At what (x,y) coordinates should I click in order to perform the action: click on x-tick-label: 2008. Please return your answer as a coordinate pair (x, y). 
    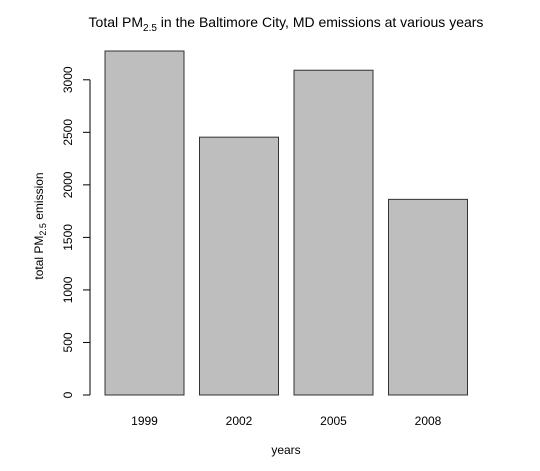
    Looking at the image, I should click on (428, 421).